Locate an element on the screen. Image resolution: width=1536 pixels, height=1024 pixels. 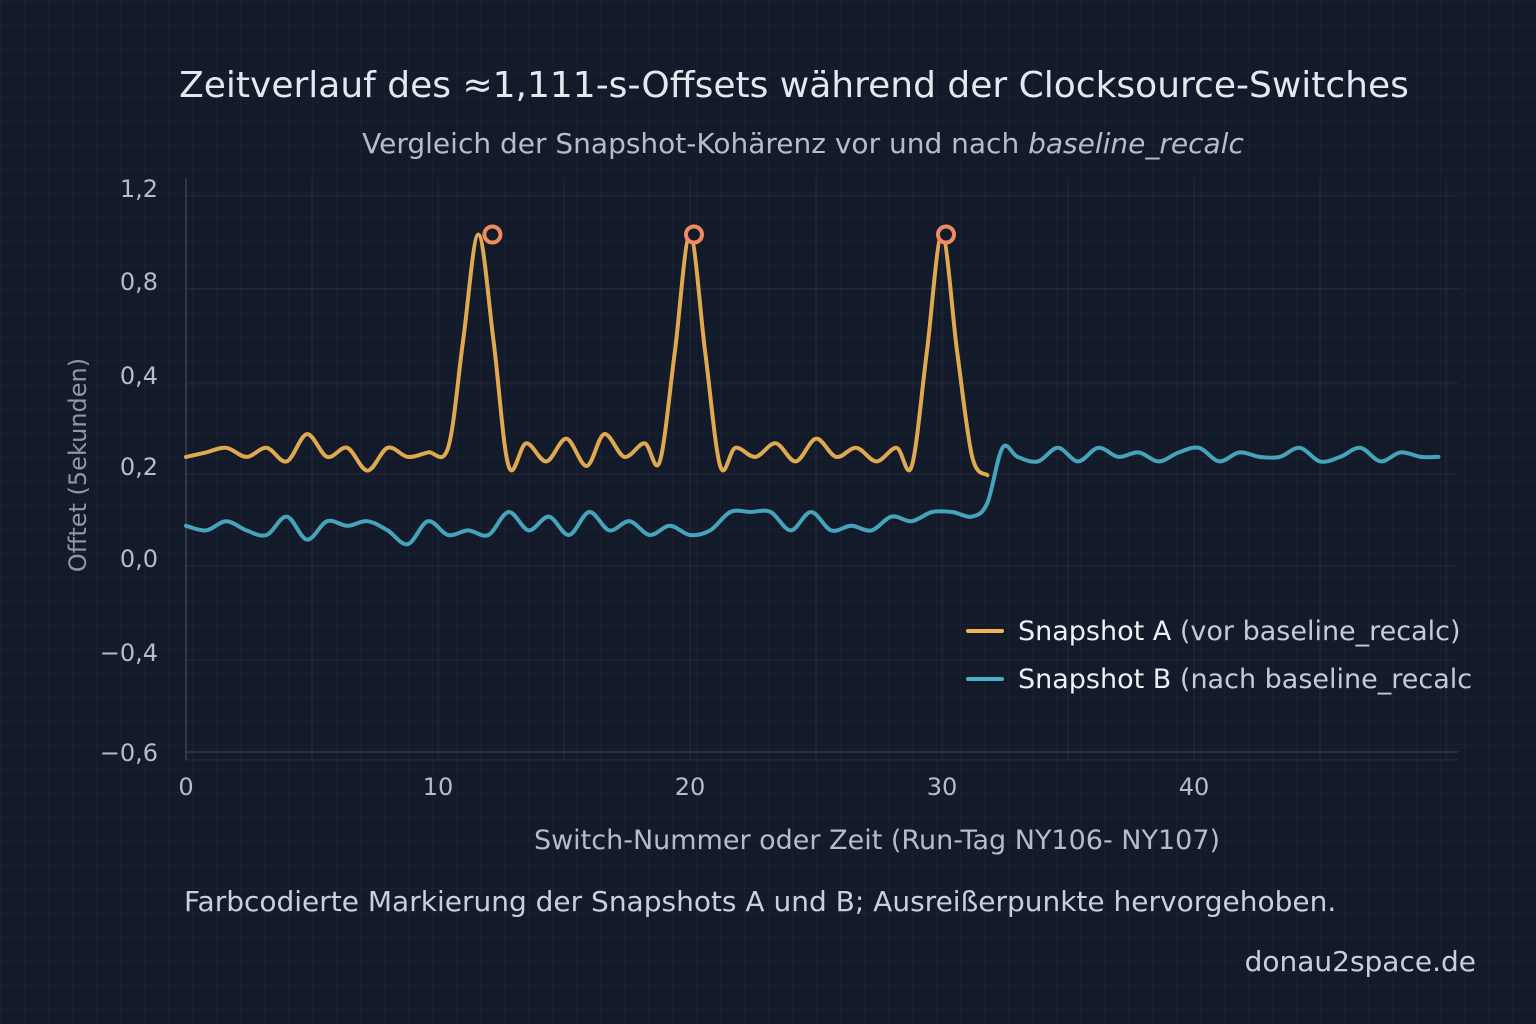
y-tick-label: 0,0 is located at coordinates (139, 559).